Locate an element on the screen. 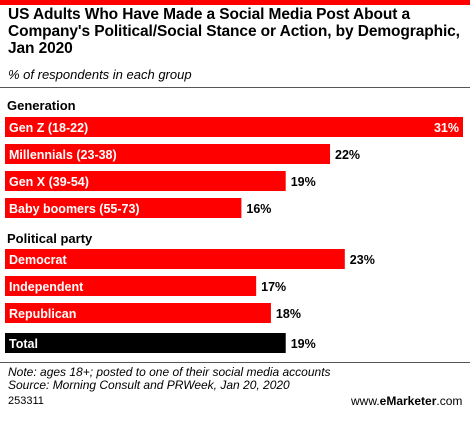  chart-id: 253311 is located at coordinates (26, 401).